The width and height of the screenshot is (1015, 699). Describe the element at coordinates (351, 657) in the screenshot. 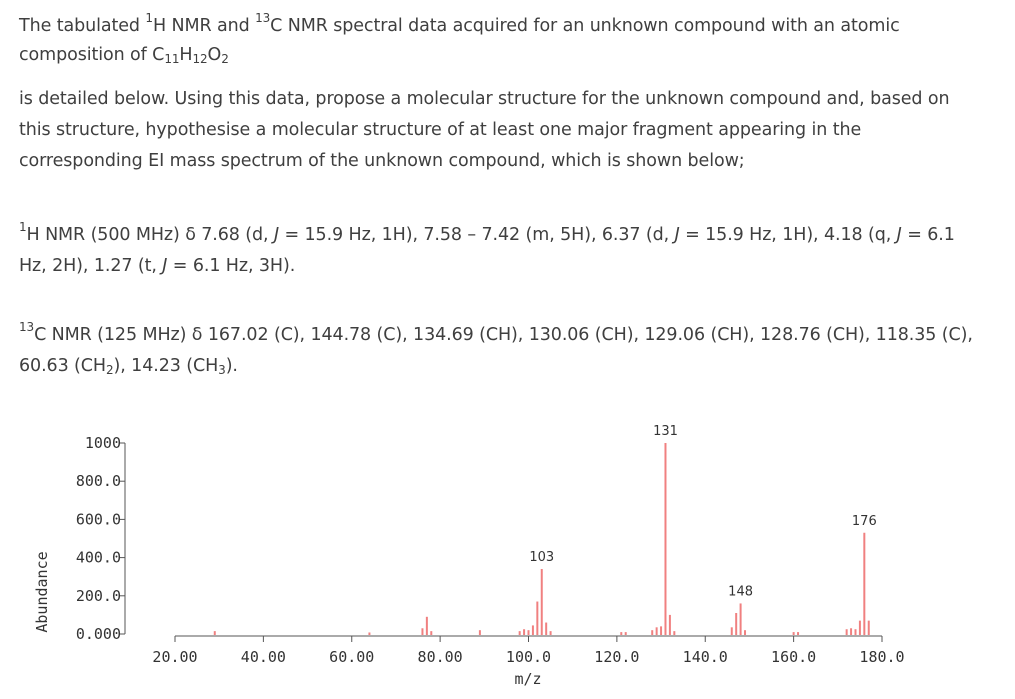

I see `x-tick-label: 60.00` at that location.